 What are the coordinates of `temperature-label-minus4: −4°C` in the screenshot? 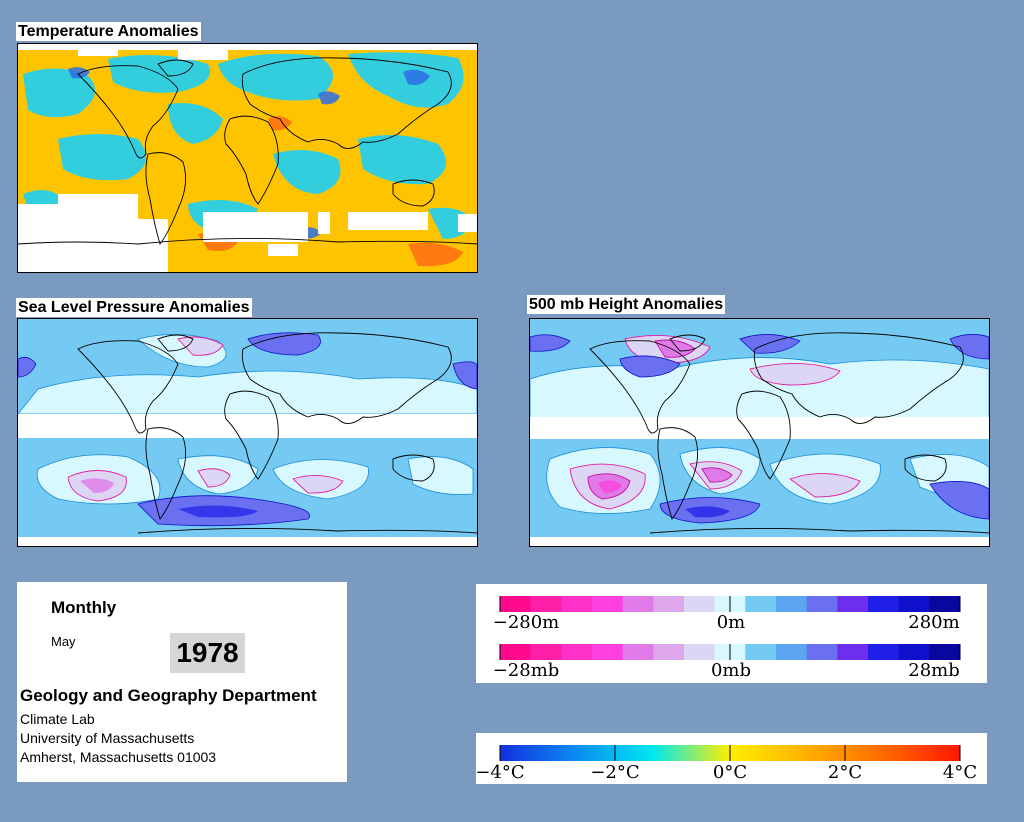 It's located at (500, 772).